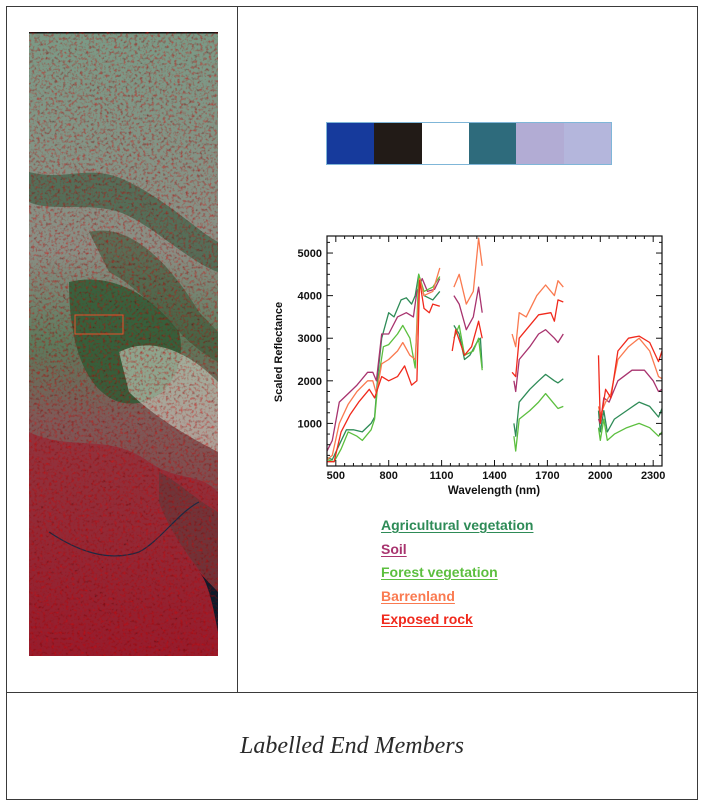  Describe the element at coordinates (494, 476) in the screenshot. I see `tick-label: 1400` at that location.